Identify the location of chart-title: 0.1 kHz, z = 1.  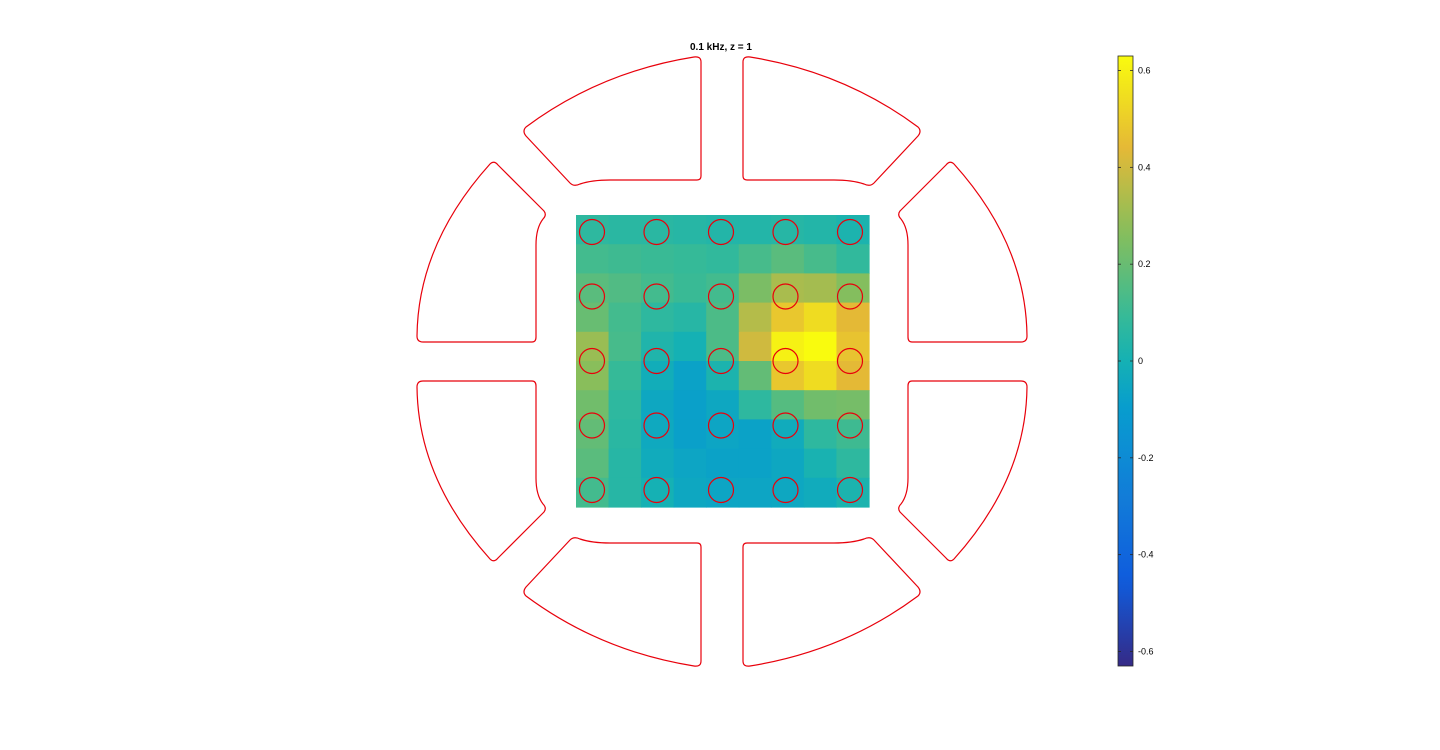
(721, 47).